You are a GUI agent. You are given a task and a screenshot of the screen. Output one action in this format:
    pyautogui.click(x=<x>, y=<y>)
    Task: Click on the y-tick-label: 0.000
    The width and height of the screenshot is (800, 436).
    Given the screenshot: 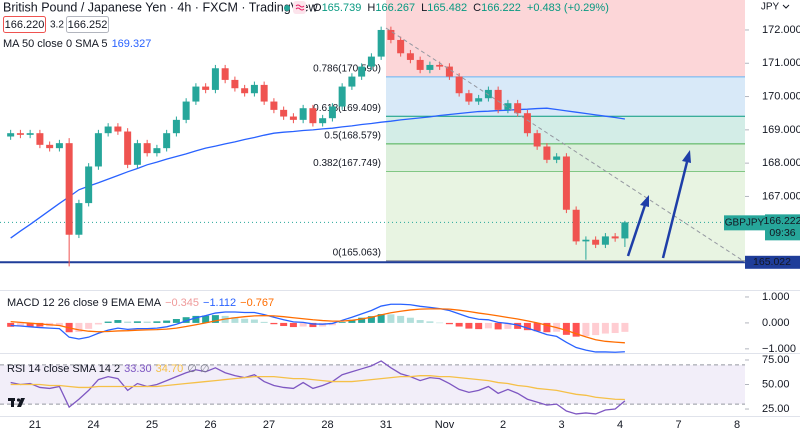 What is the action you would take?
    pyautogui.click(x=776, y=323)
    